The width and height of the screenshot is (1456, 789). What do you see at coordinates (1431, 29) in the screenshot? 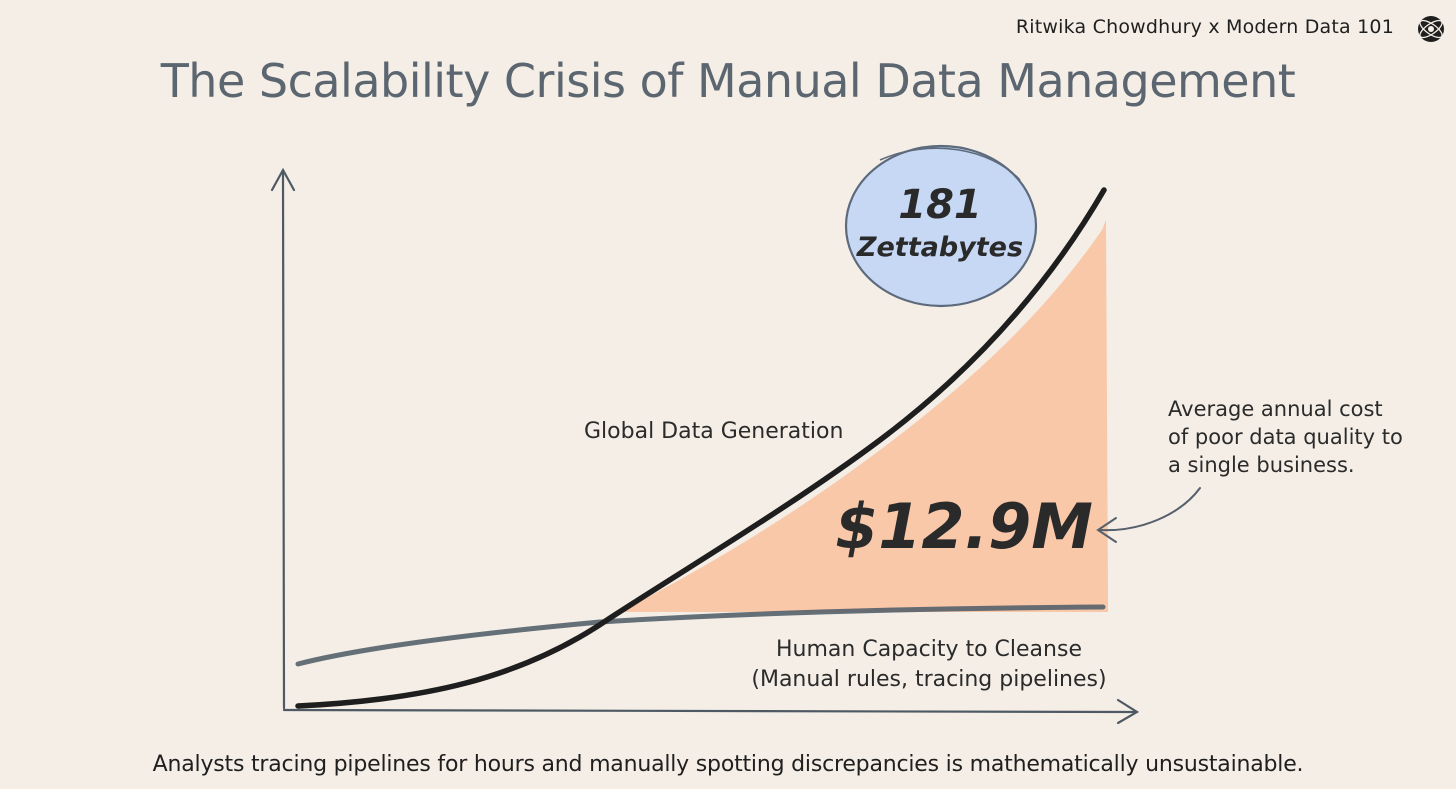
I see `globe-logo-icon` at bounding box center [1431, 29].